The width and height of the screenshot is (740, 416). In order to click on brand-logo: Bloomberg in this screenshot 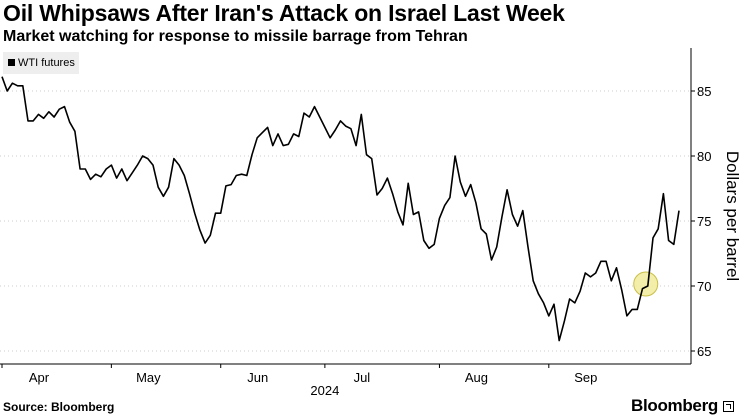, I will do `click(674, 405)`.